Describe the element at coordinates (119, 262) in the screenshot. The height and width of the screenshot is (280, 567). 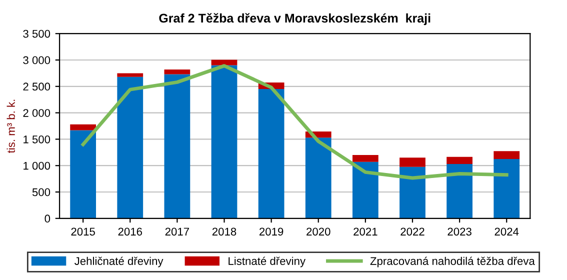
I see `legend-label: Jehličnaté dřeviny` at that location.